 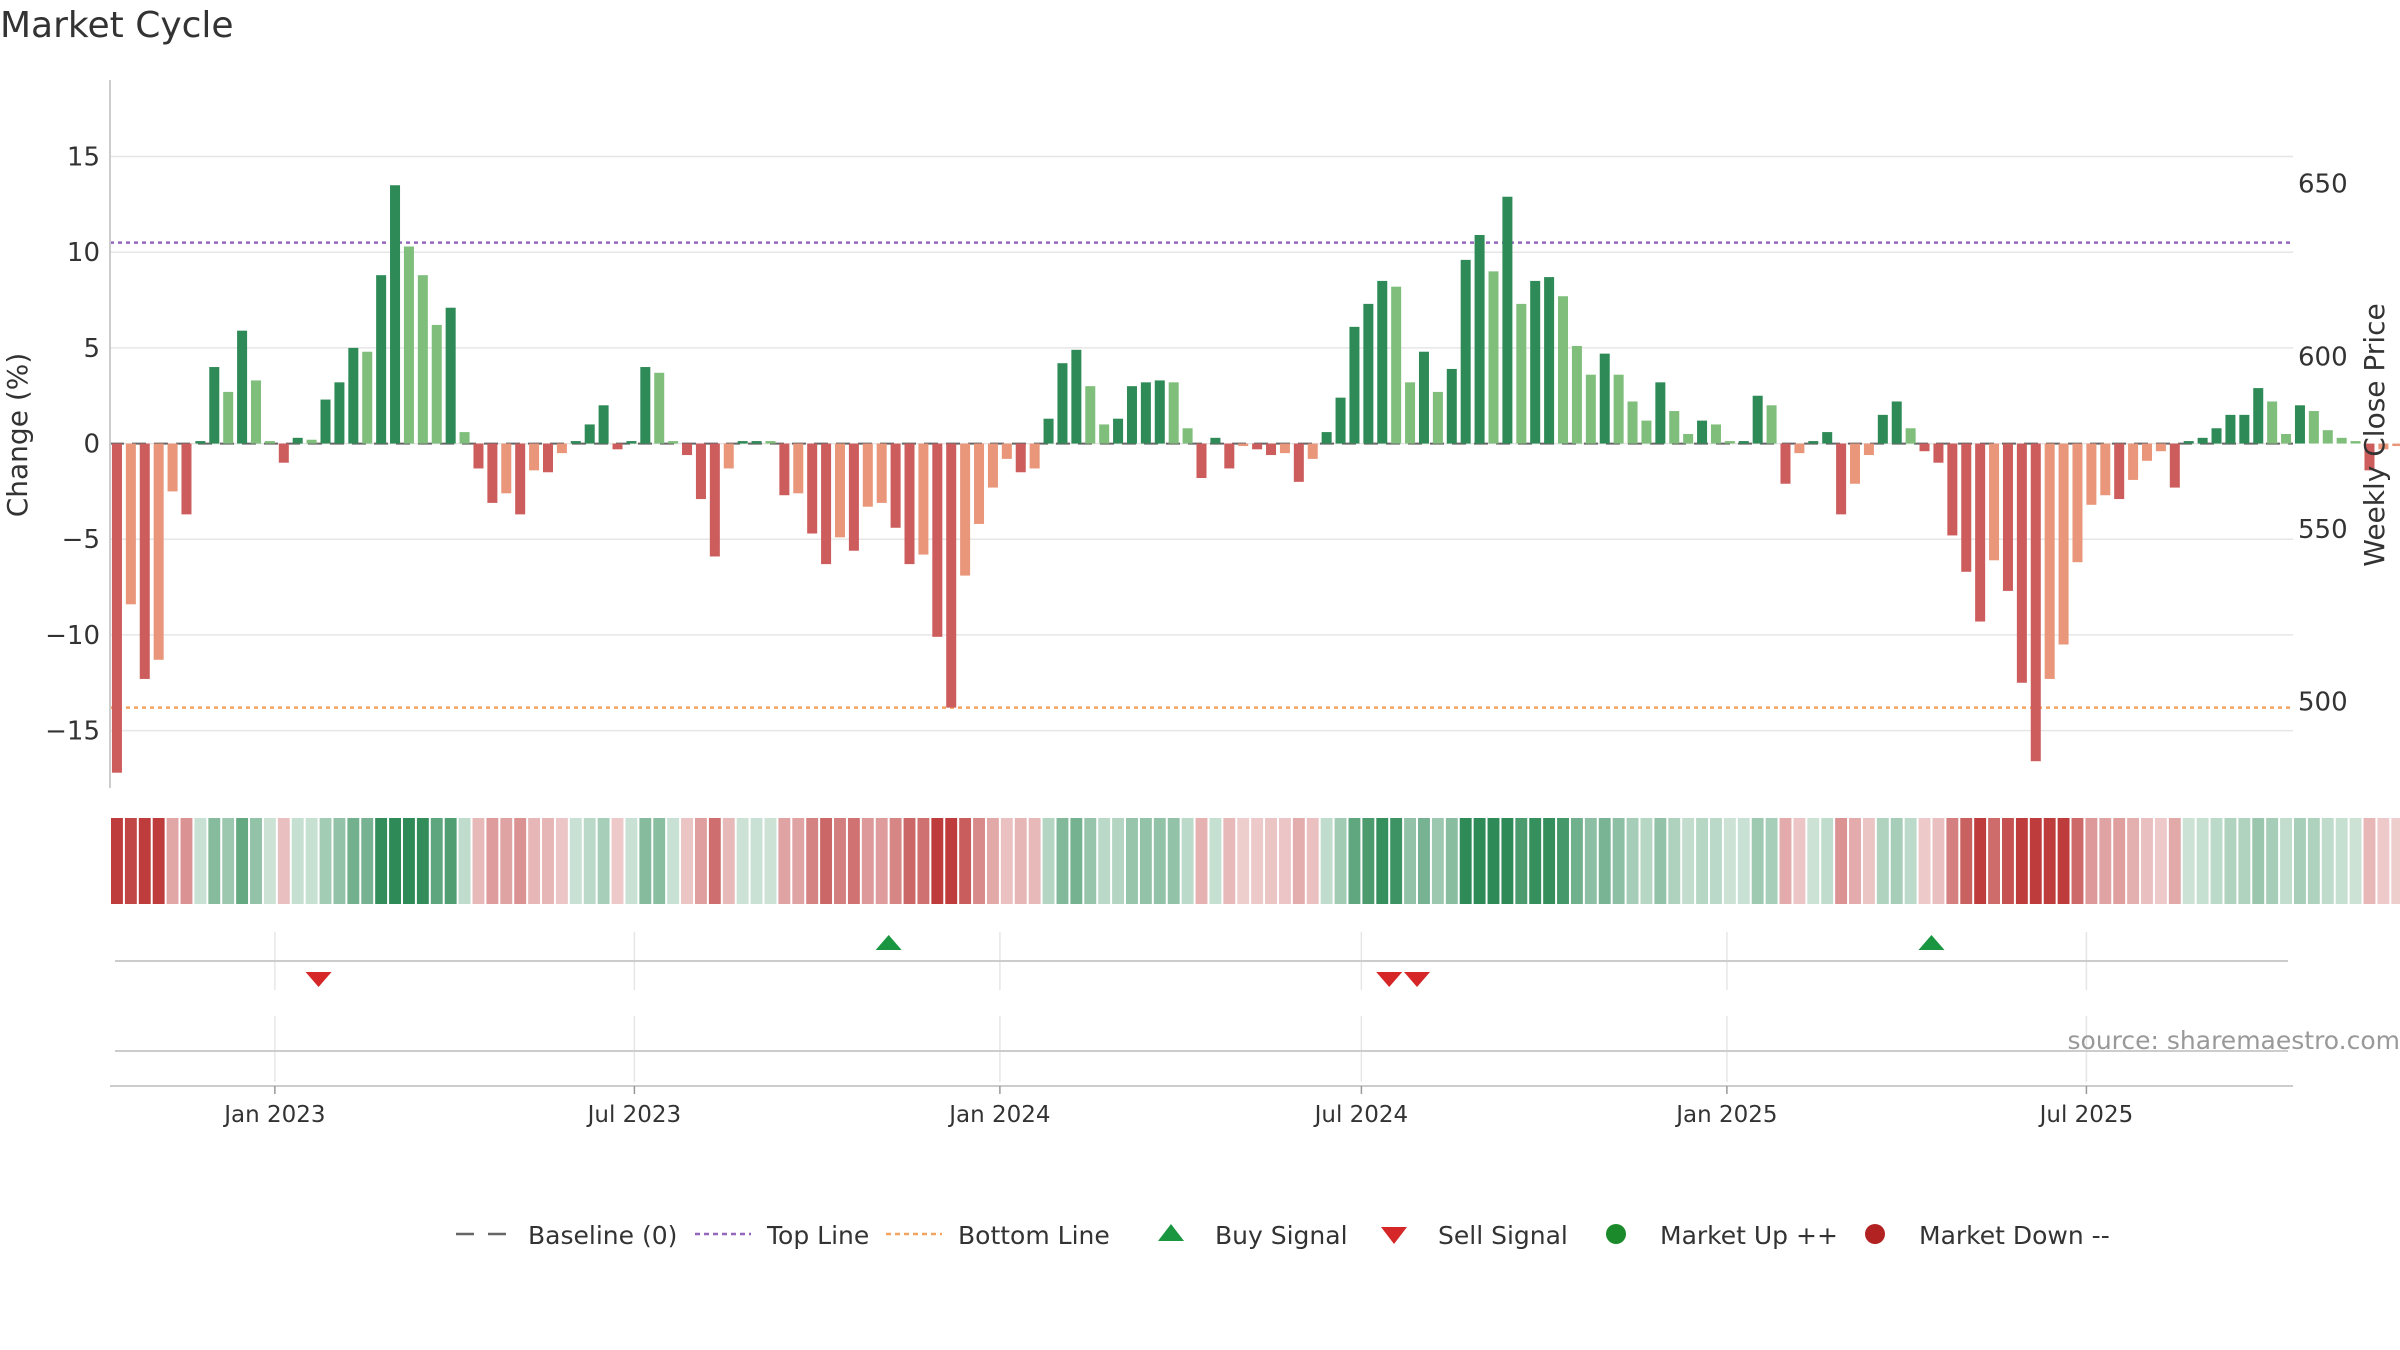 What do you see at coordinates (2323, 357) in the screenshot?
I see `y2-tick-label: 600` at bounding box center [2323, 357].